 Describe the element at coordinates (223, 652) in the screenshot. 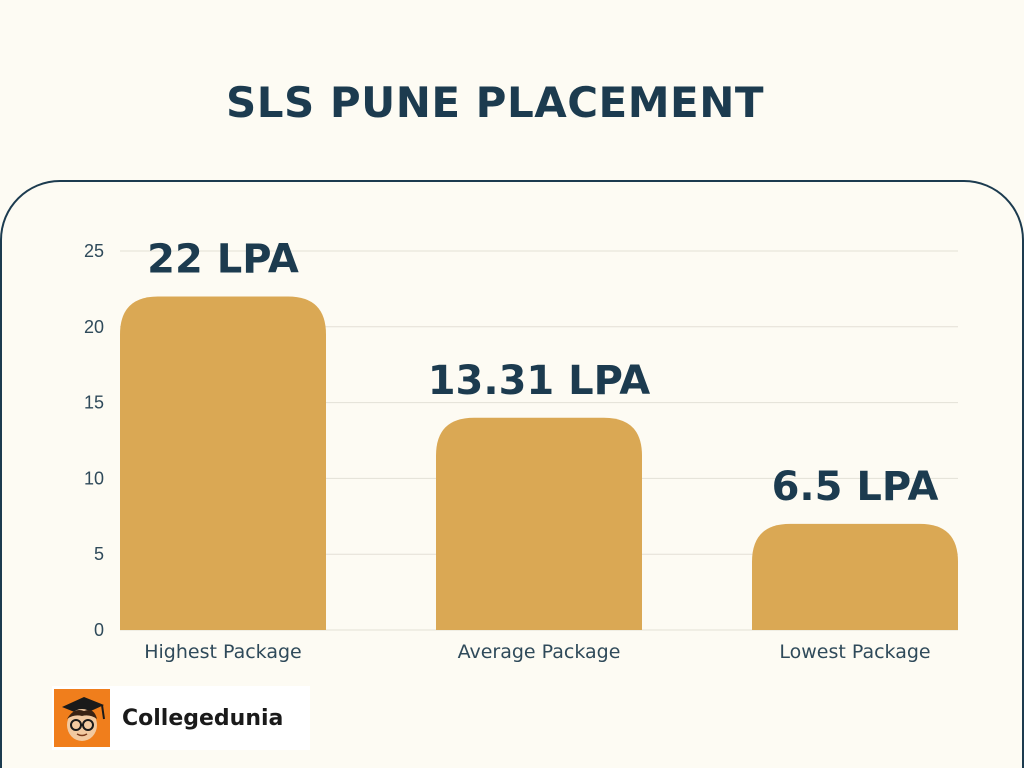

I see `x-tick-label: Highest Package` at that location.